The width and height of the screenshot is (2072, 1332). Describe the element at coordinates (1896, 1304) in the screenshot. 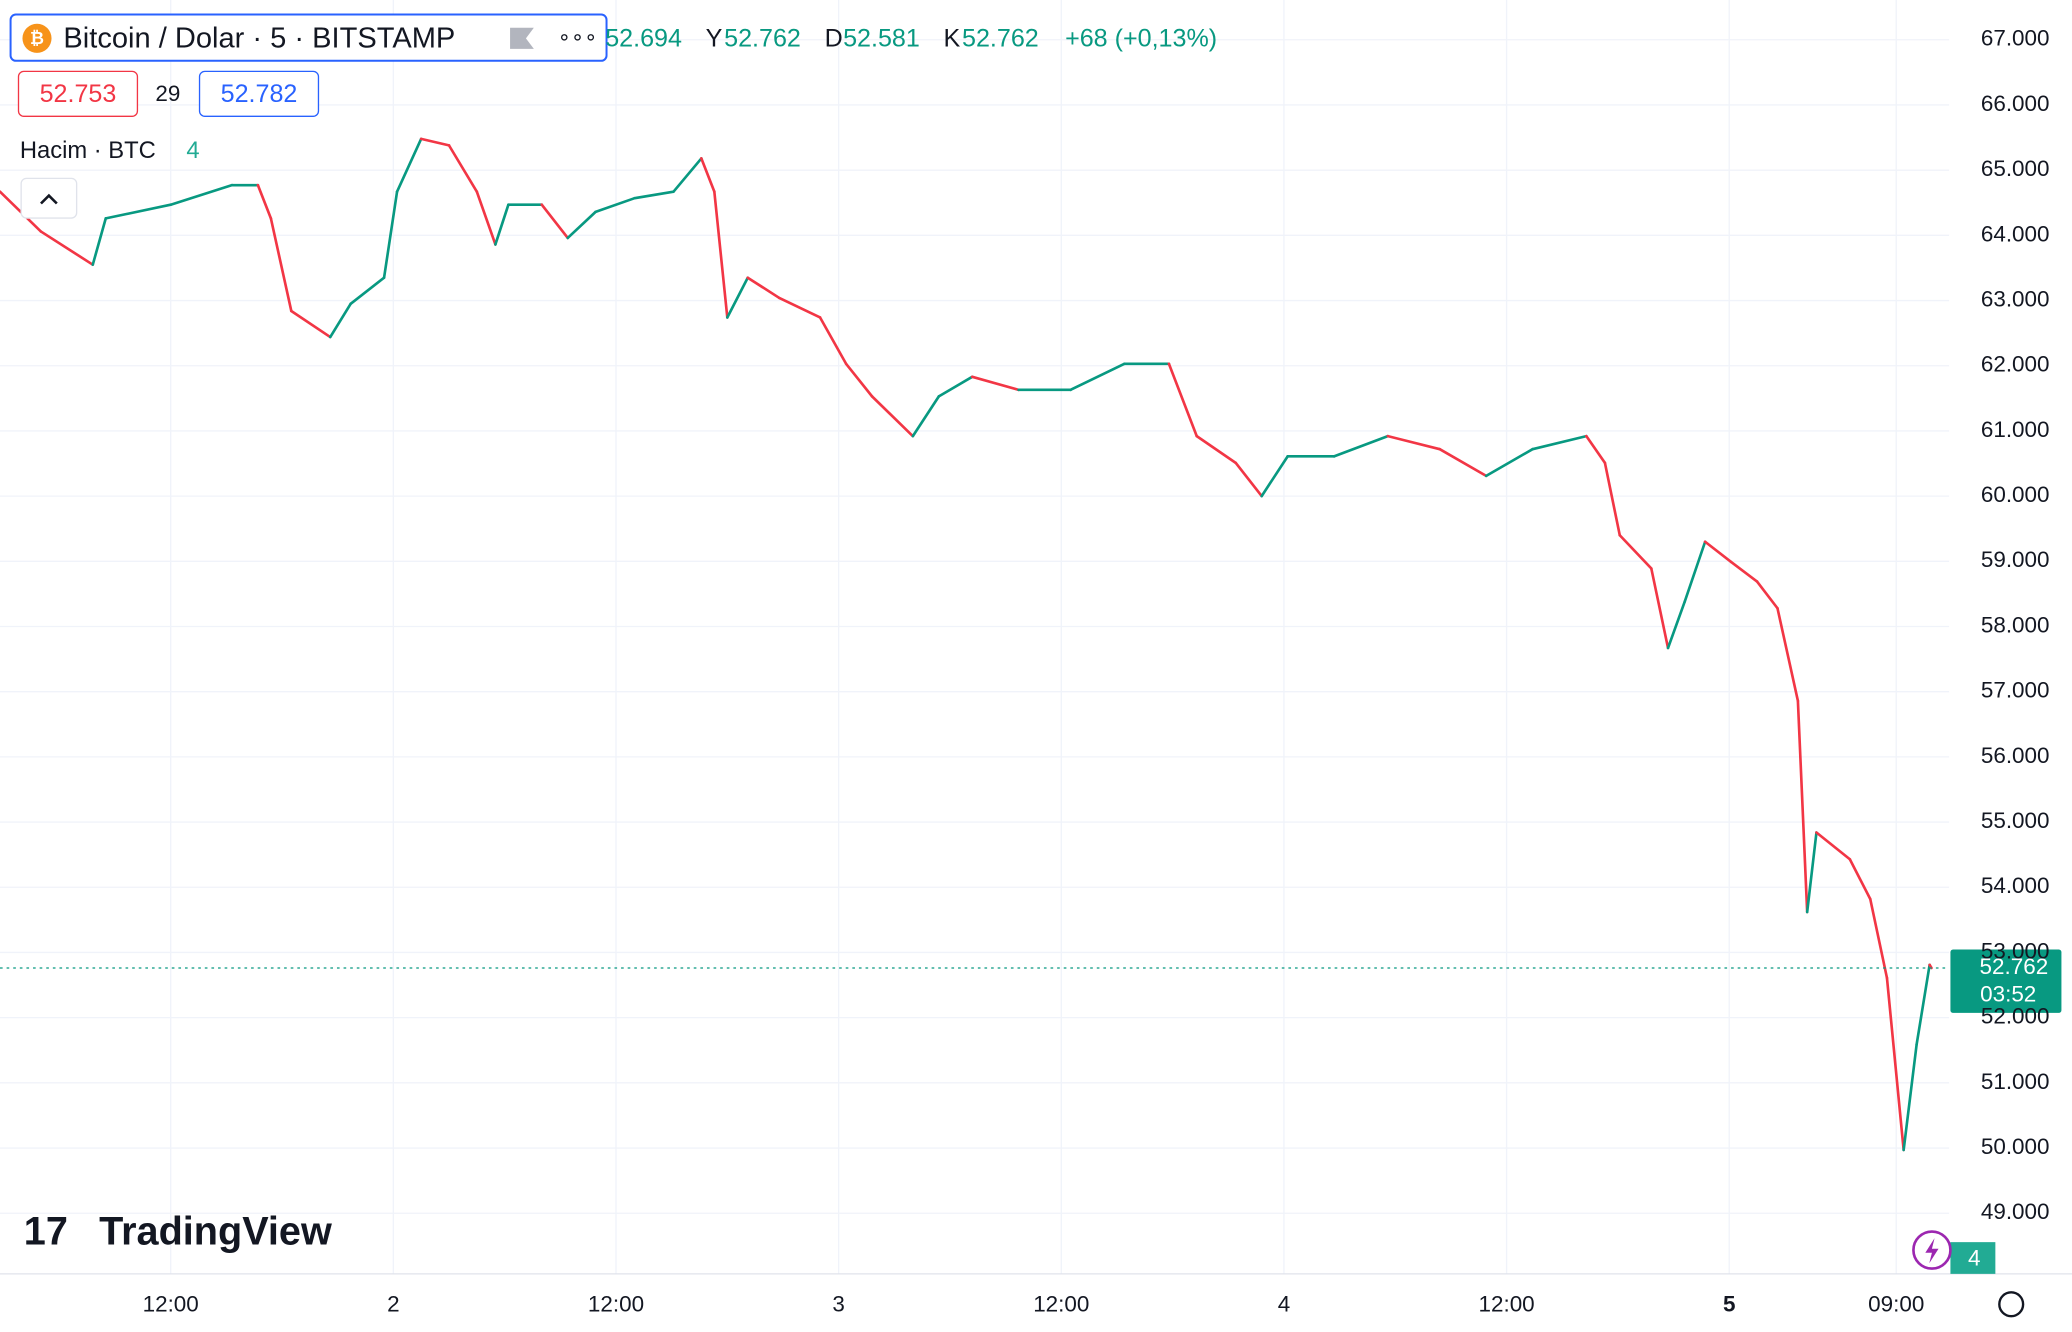

I see `x-tick-label: 09:00` at that location.